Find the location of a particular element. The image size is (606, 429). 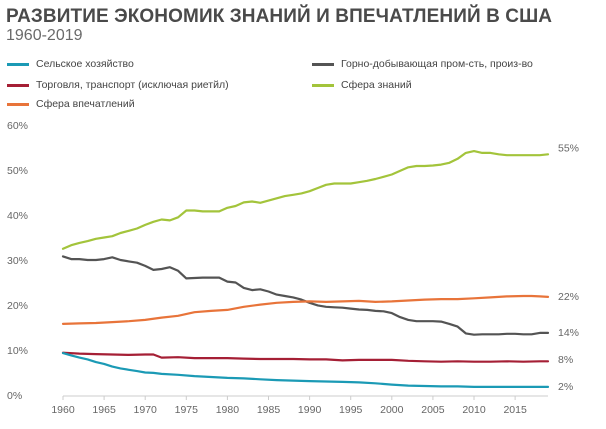

series-line-trade is located at coordinates (305, 357).